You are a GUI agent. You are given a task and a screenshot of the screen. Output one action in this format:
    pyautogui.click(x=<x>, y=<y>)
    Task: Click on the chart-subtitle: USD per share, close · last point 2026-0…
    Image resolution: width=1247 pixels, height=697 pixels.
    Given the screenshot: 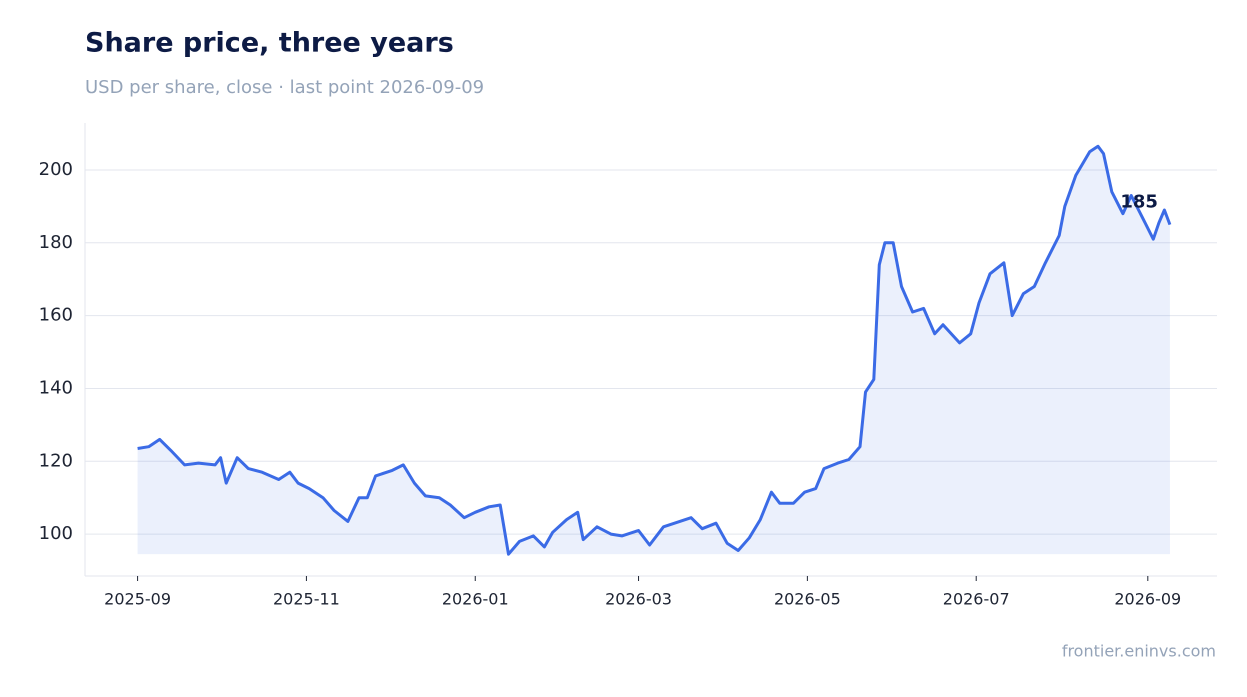 What is the action you would take?
    pyautogui.click(x=284, y=87)
    